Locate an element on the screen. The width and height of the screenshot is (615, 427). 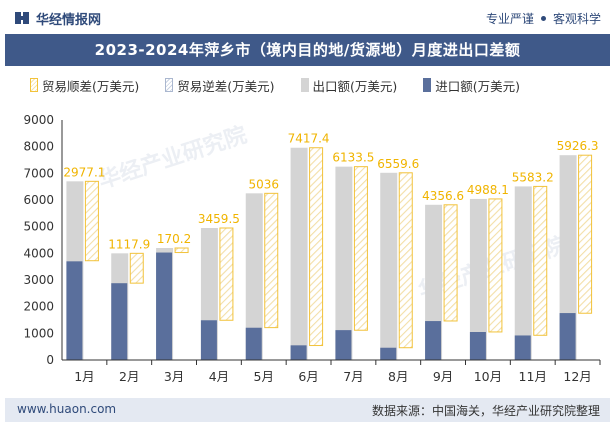
brand-logo-icon is located at coordinates (22, 18).